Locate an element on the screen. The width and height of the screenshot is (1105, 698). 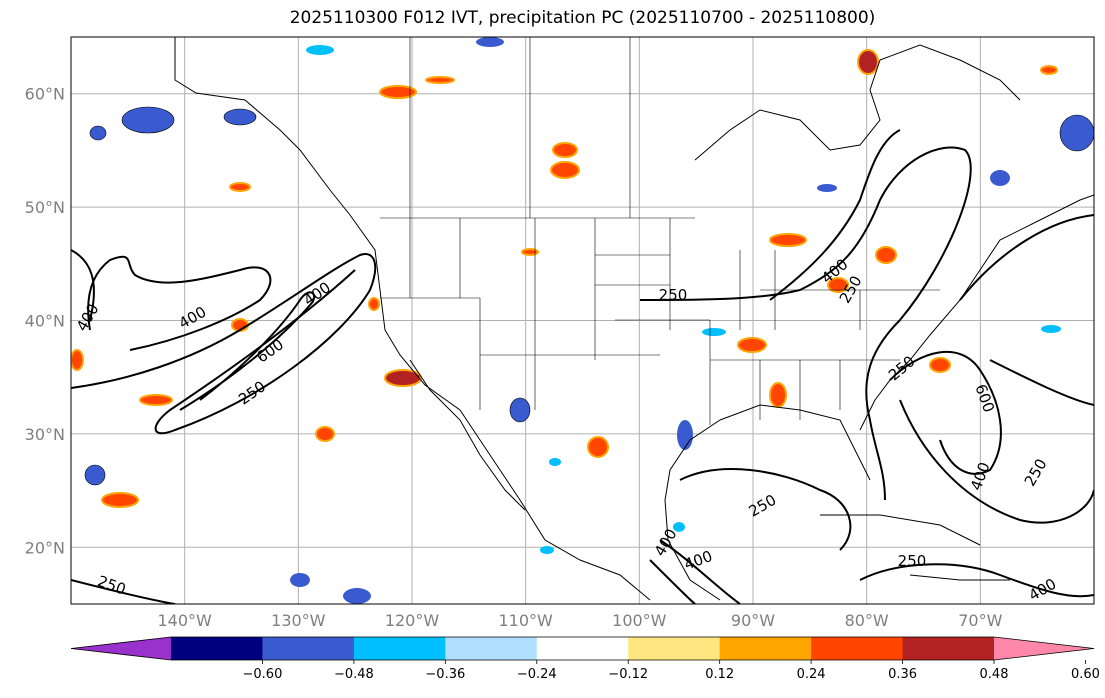
lat-tick-label: 50°N is located at coordinates (45, 207).